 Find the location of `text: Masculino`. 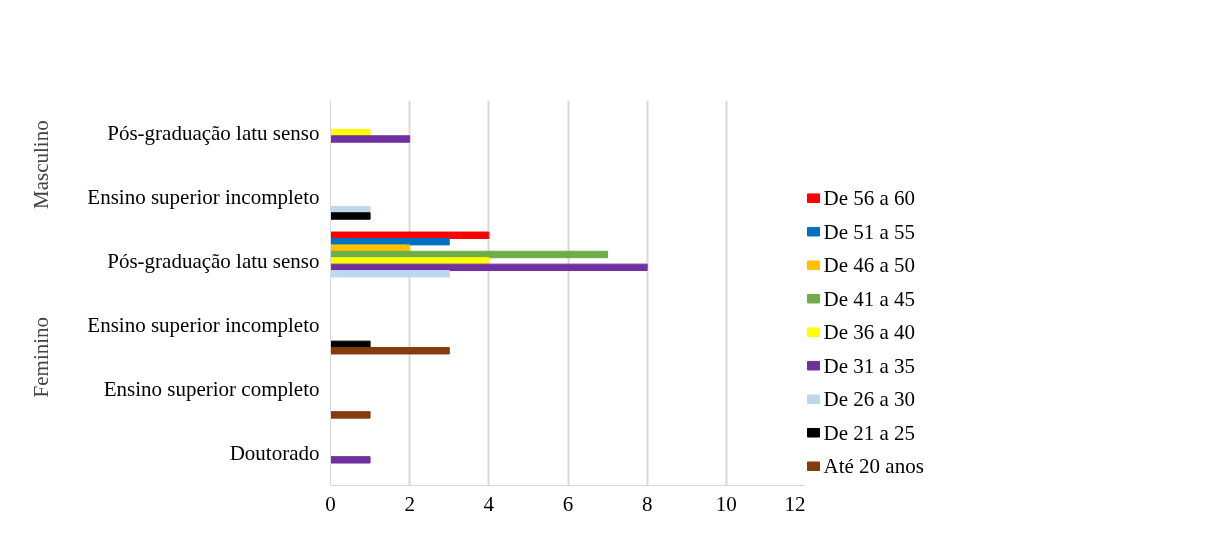

text: Masculino is located at coordinates (41, 164).